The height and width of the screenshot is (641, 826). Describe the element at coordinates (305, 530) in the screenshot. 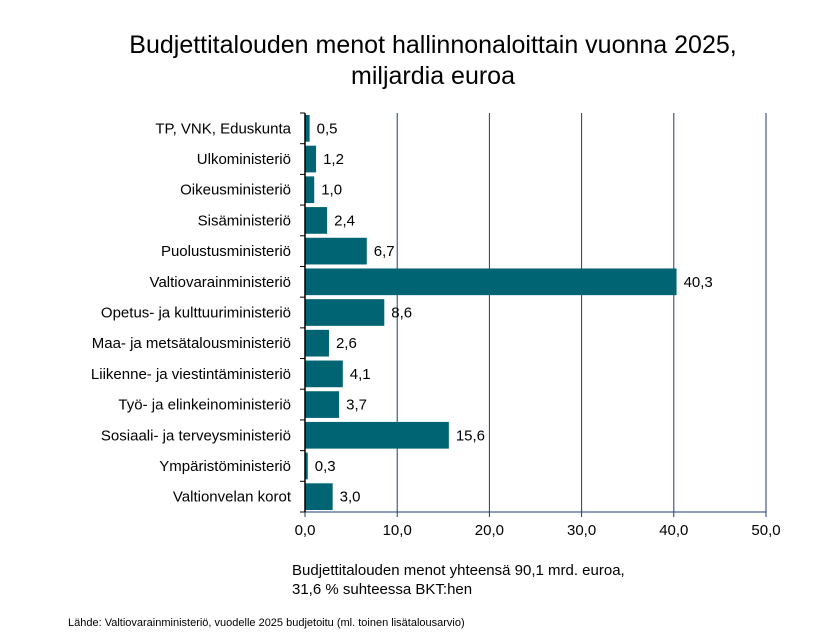

I see `x-tick-label: 0,0` at that location.